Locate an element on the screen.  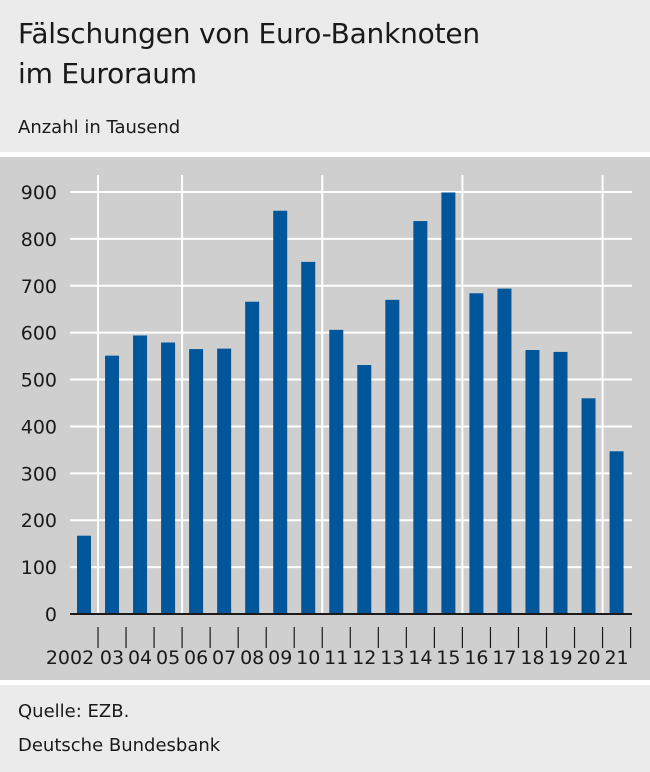
footer-panel is located at coordinates (325, 728).